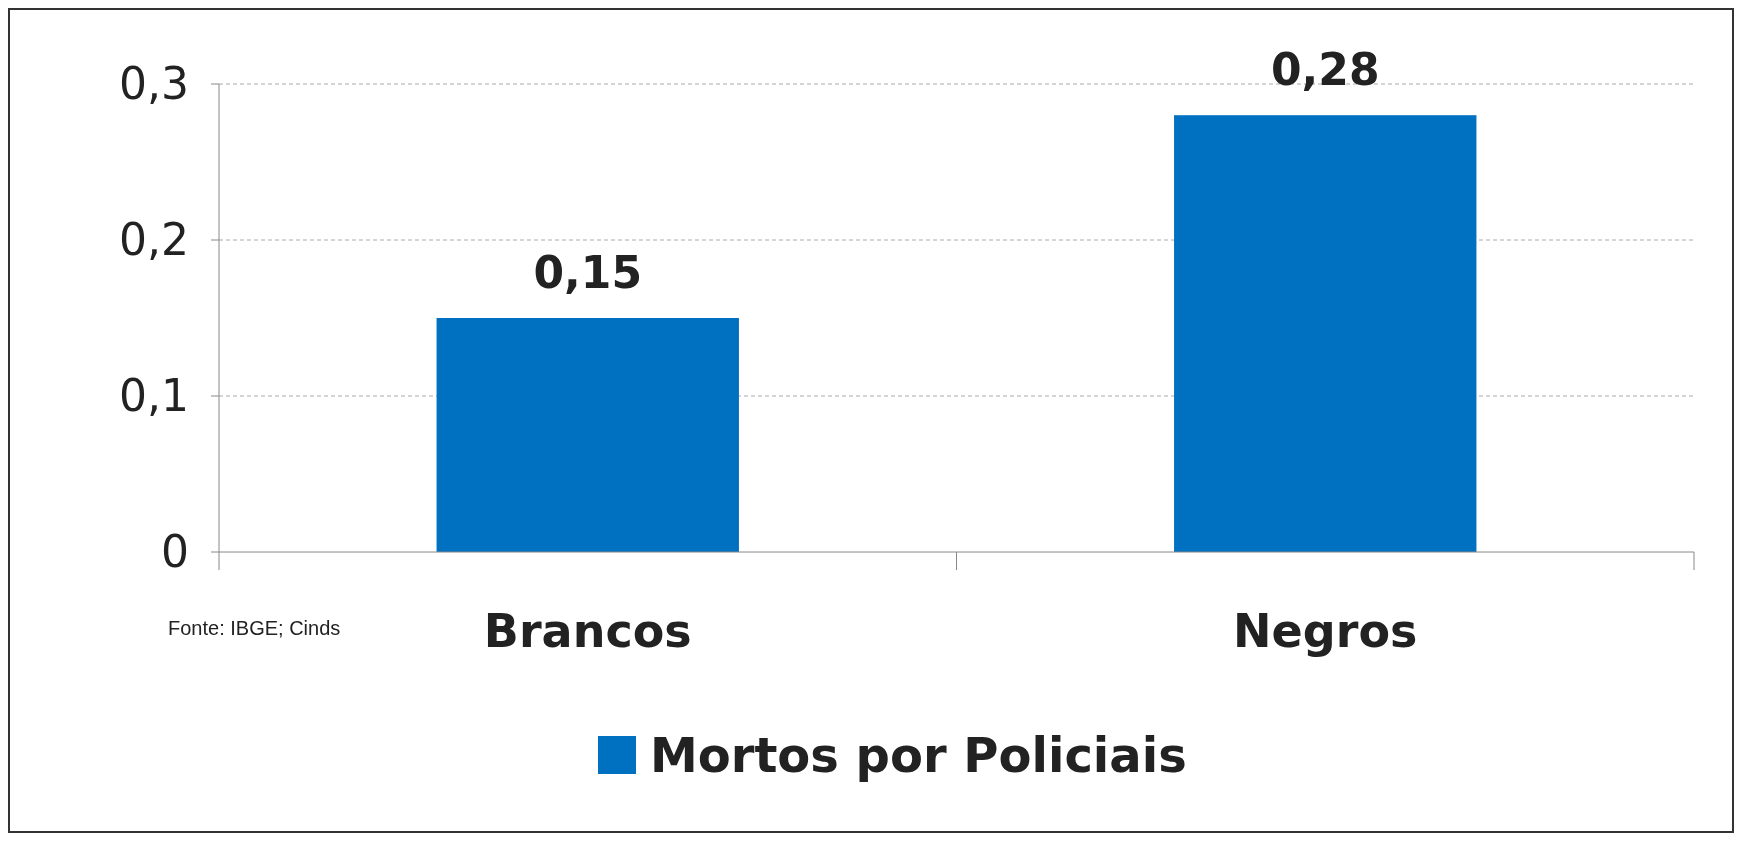 The image size is (1742, 841). Describe the element at coordinates (1325, 70) in the screenshot. I see `text: 0,28` at that location.